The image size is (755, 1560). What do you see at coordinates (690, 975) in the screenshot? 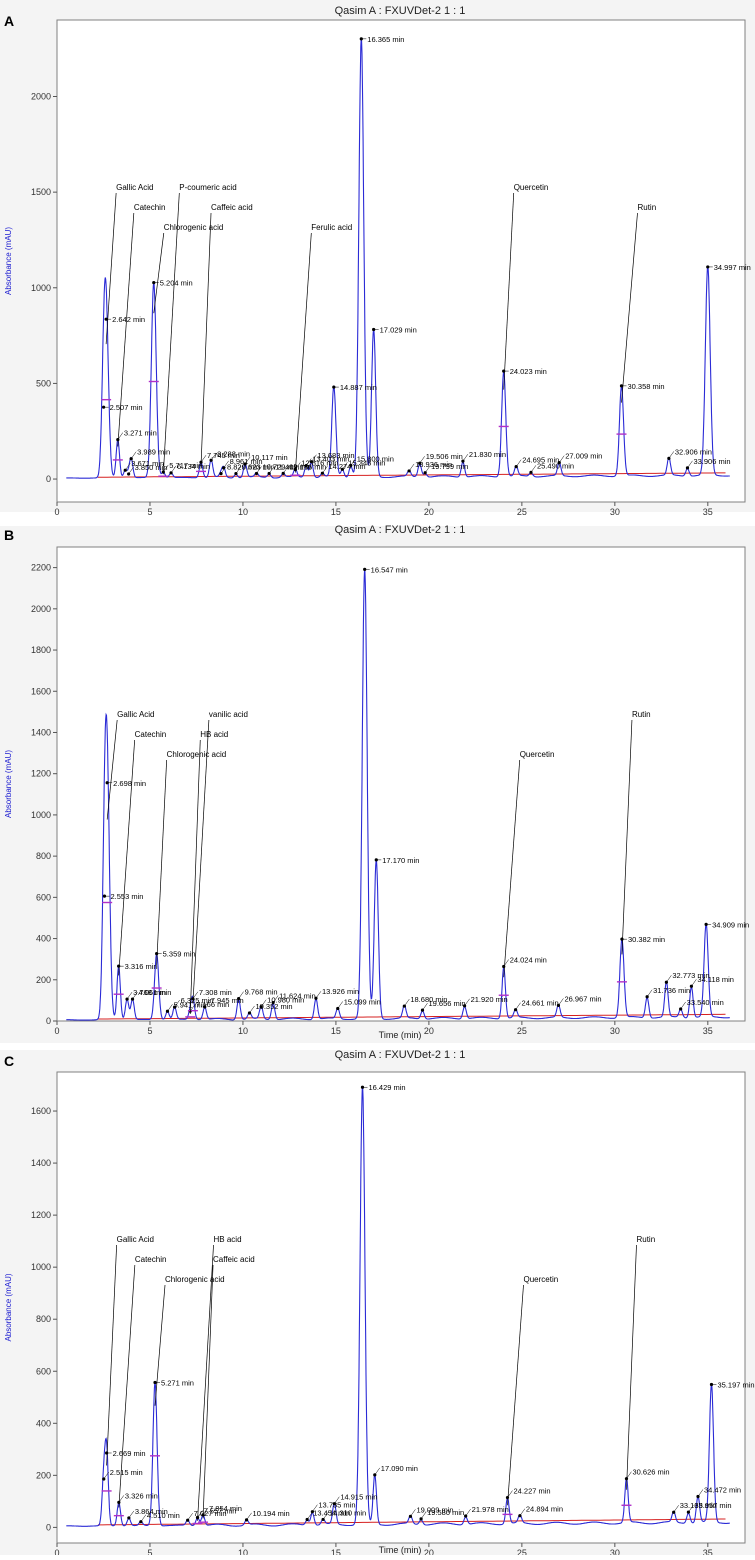
I see `peak-label: 32.773 min` at bounding box center [690, 975].